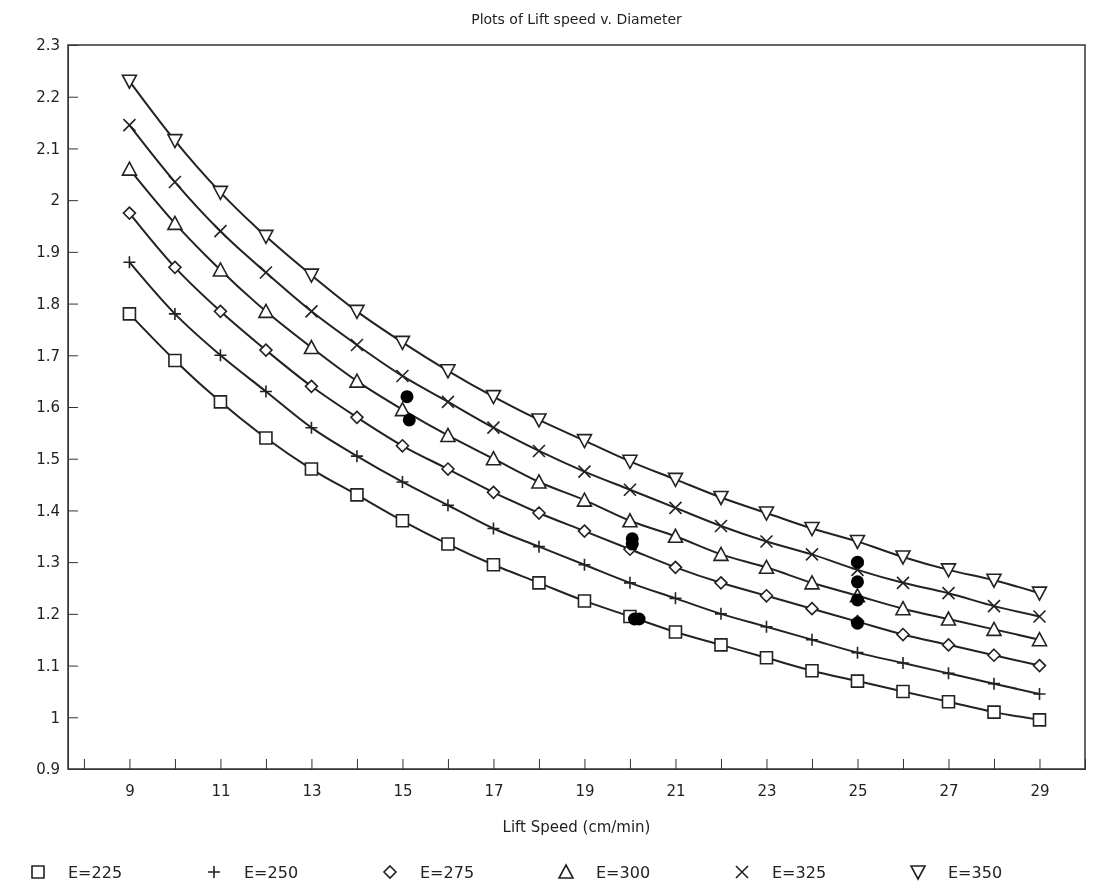 The image size is (1112, 894). What do you see at coordinates (48, 614) in the screenshot?
I see `y-tick-label: 1.2` at bounding box center [48, 614].